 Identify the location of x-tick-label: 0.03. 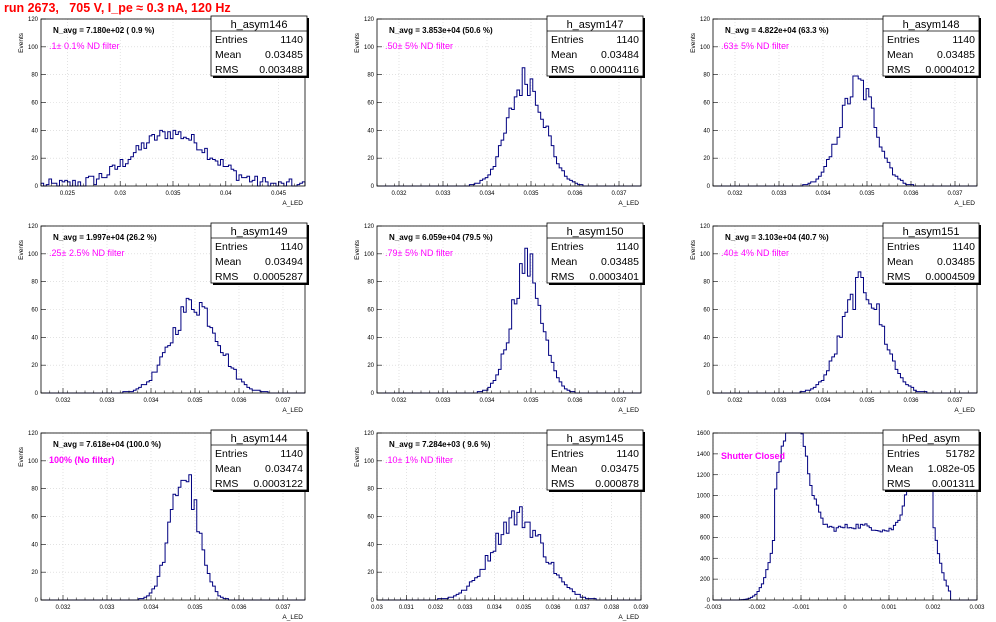
(120, 194).